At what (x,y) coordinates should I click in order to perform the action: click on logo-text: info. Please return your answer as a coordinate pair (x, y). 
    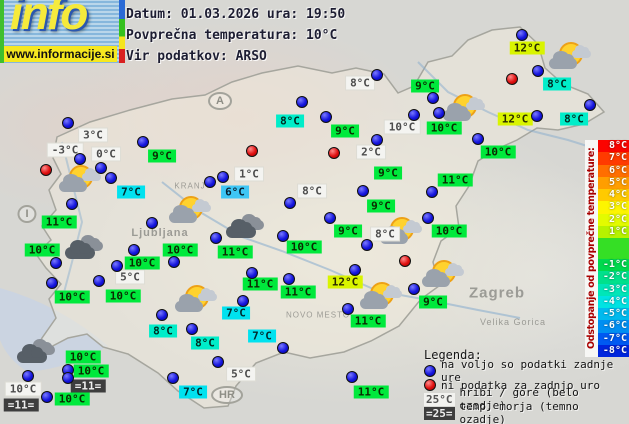
    Looking at the image, I should click on (49, 19).